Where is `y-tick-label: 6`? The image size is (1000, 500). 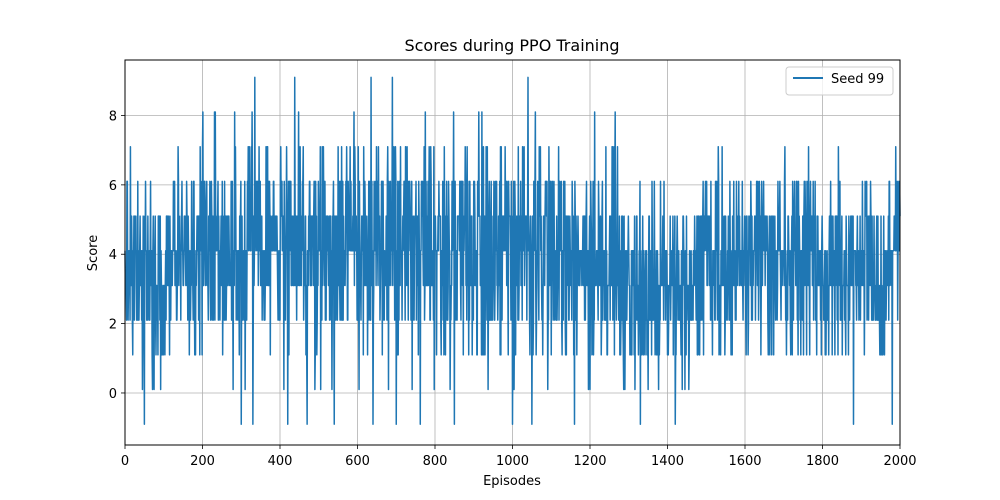
y-tick-label: 6 is located at coordinates (113, 186).